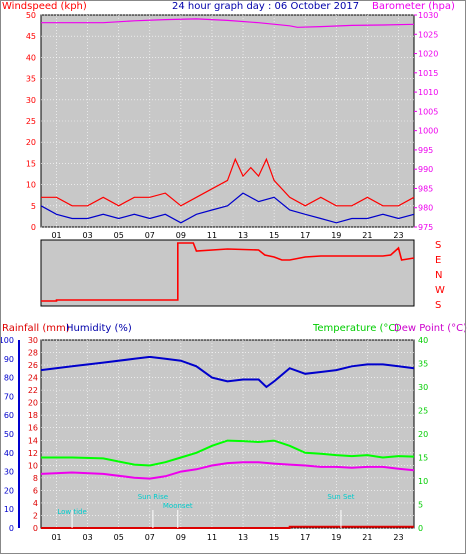  Describe the element at coordinates (36, 328) in the screenshot. I see `rainfall-axis-title: Rainfall (mm)` at that location.